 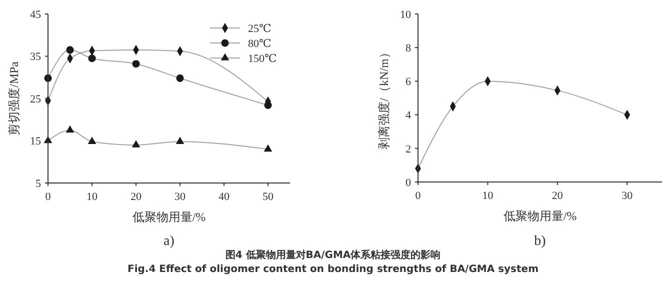 What do you see at coordinates (409, 116) in the screenshot?
I see `y-tick-label: 4` at bounding box center [409, 116].